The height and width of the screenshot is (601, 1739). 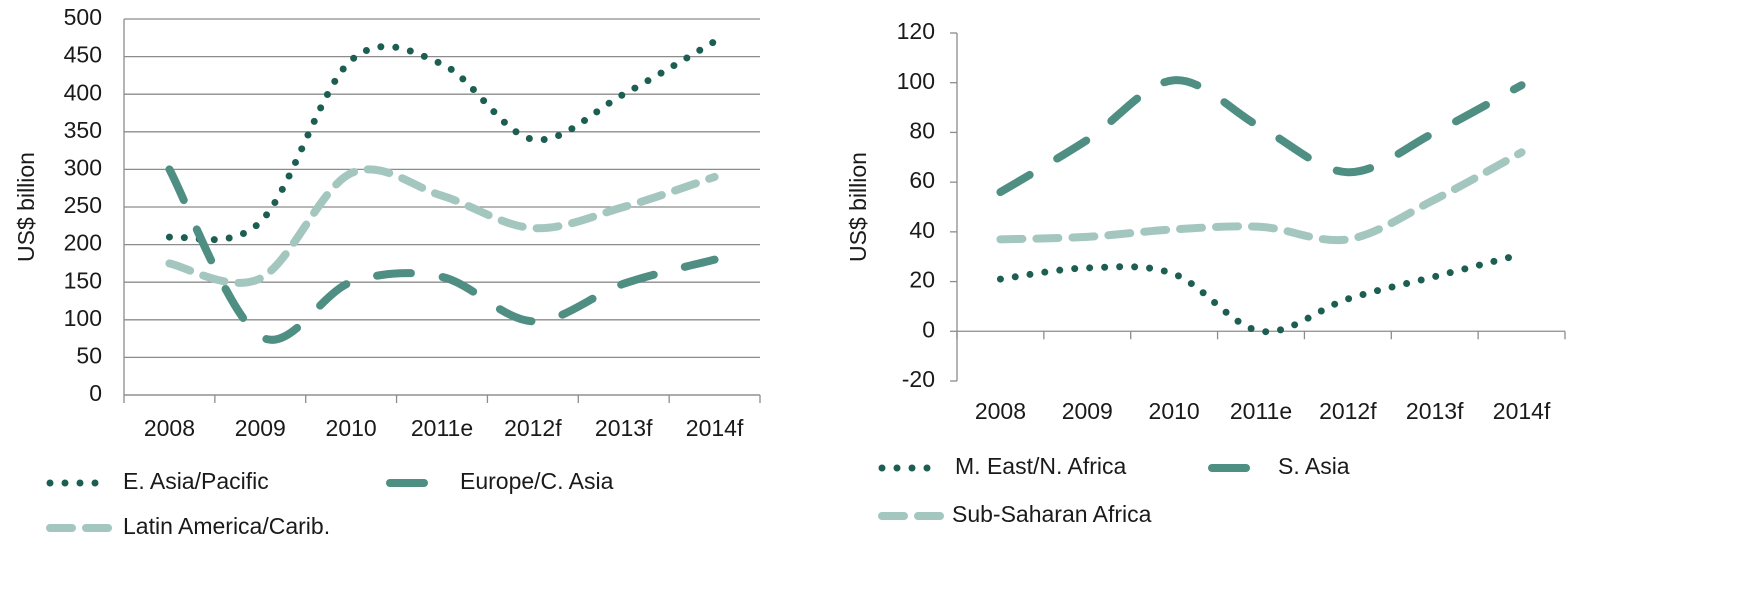 What do you see at coordinates (83, 205) in the screenshot?
I see `y-tick-label: 250` at bounding box center [83, 205].